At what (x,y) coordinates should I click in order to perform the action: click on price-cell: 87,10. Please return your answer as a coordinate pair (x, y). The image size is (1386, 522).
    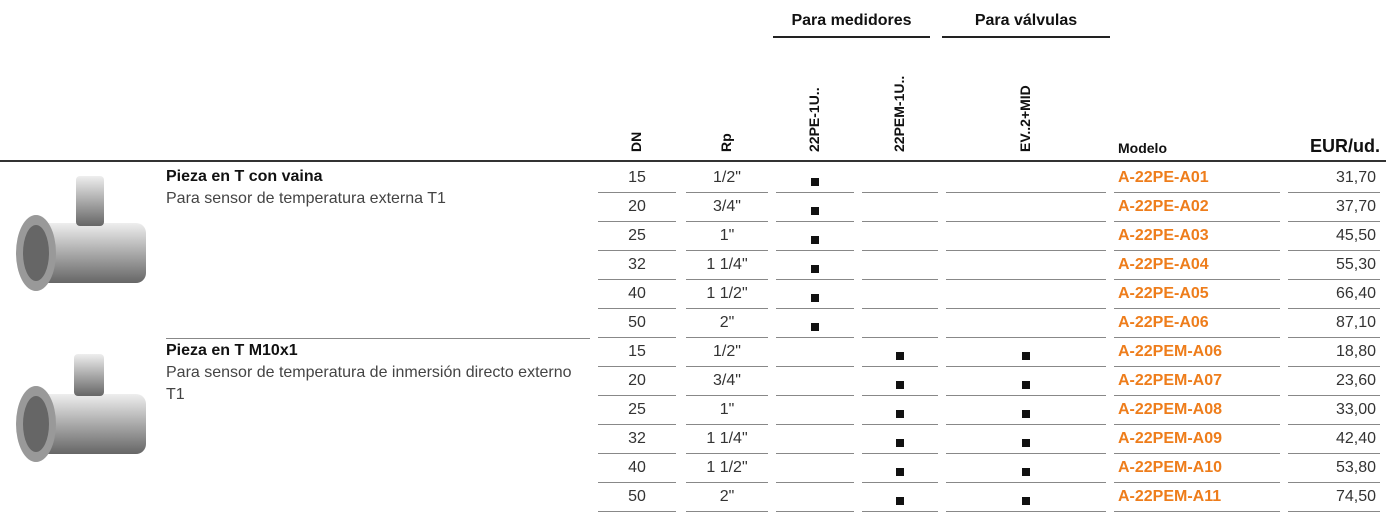
    Looking at the image, I should click on (1334, 323).